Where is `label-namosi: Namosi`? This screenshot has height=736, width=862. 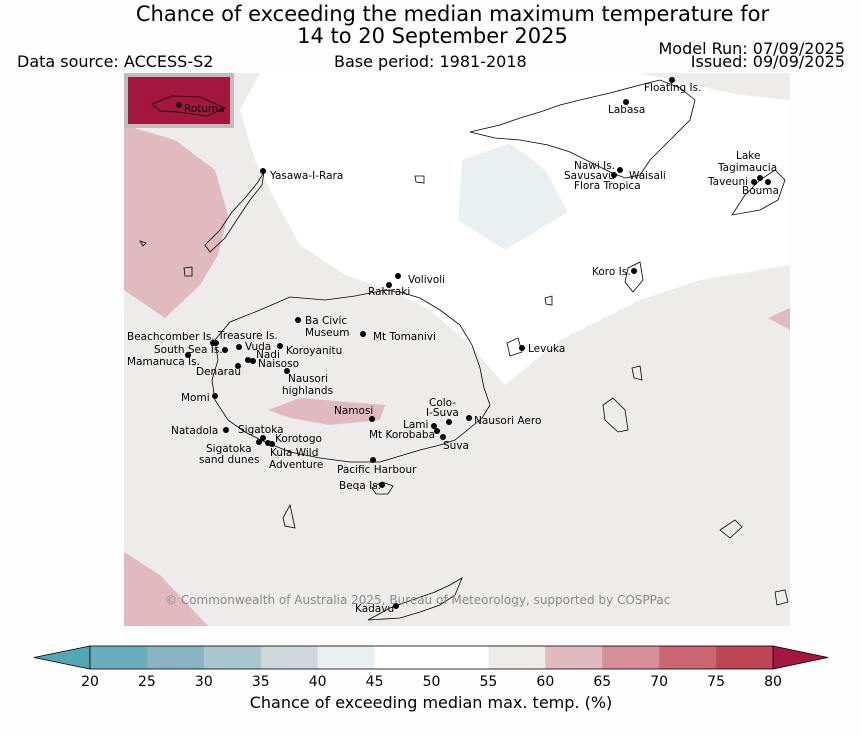
label-namosi: Namosi is located at coordinates (353, 411).